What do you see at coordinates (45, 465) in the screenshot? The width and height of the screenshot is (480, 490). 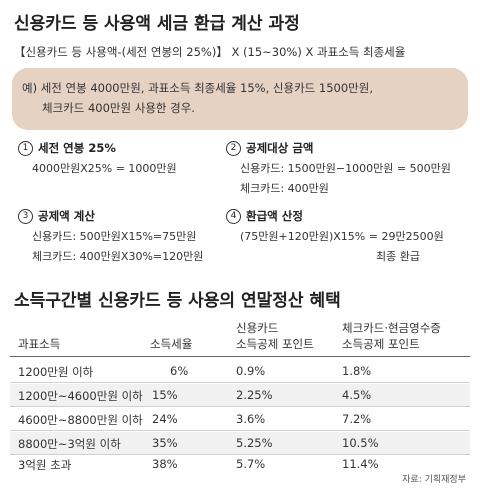 I see `cell-income: 3억원 초과` at bounding box center [45, 465].